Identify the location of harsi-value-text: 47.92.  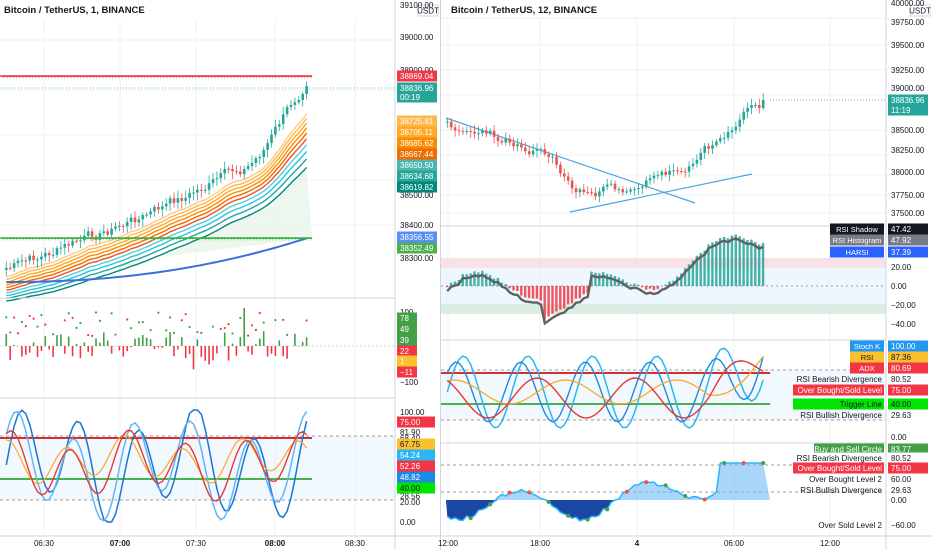
(901, 240).